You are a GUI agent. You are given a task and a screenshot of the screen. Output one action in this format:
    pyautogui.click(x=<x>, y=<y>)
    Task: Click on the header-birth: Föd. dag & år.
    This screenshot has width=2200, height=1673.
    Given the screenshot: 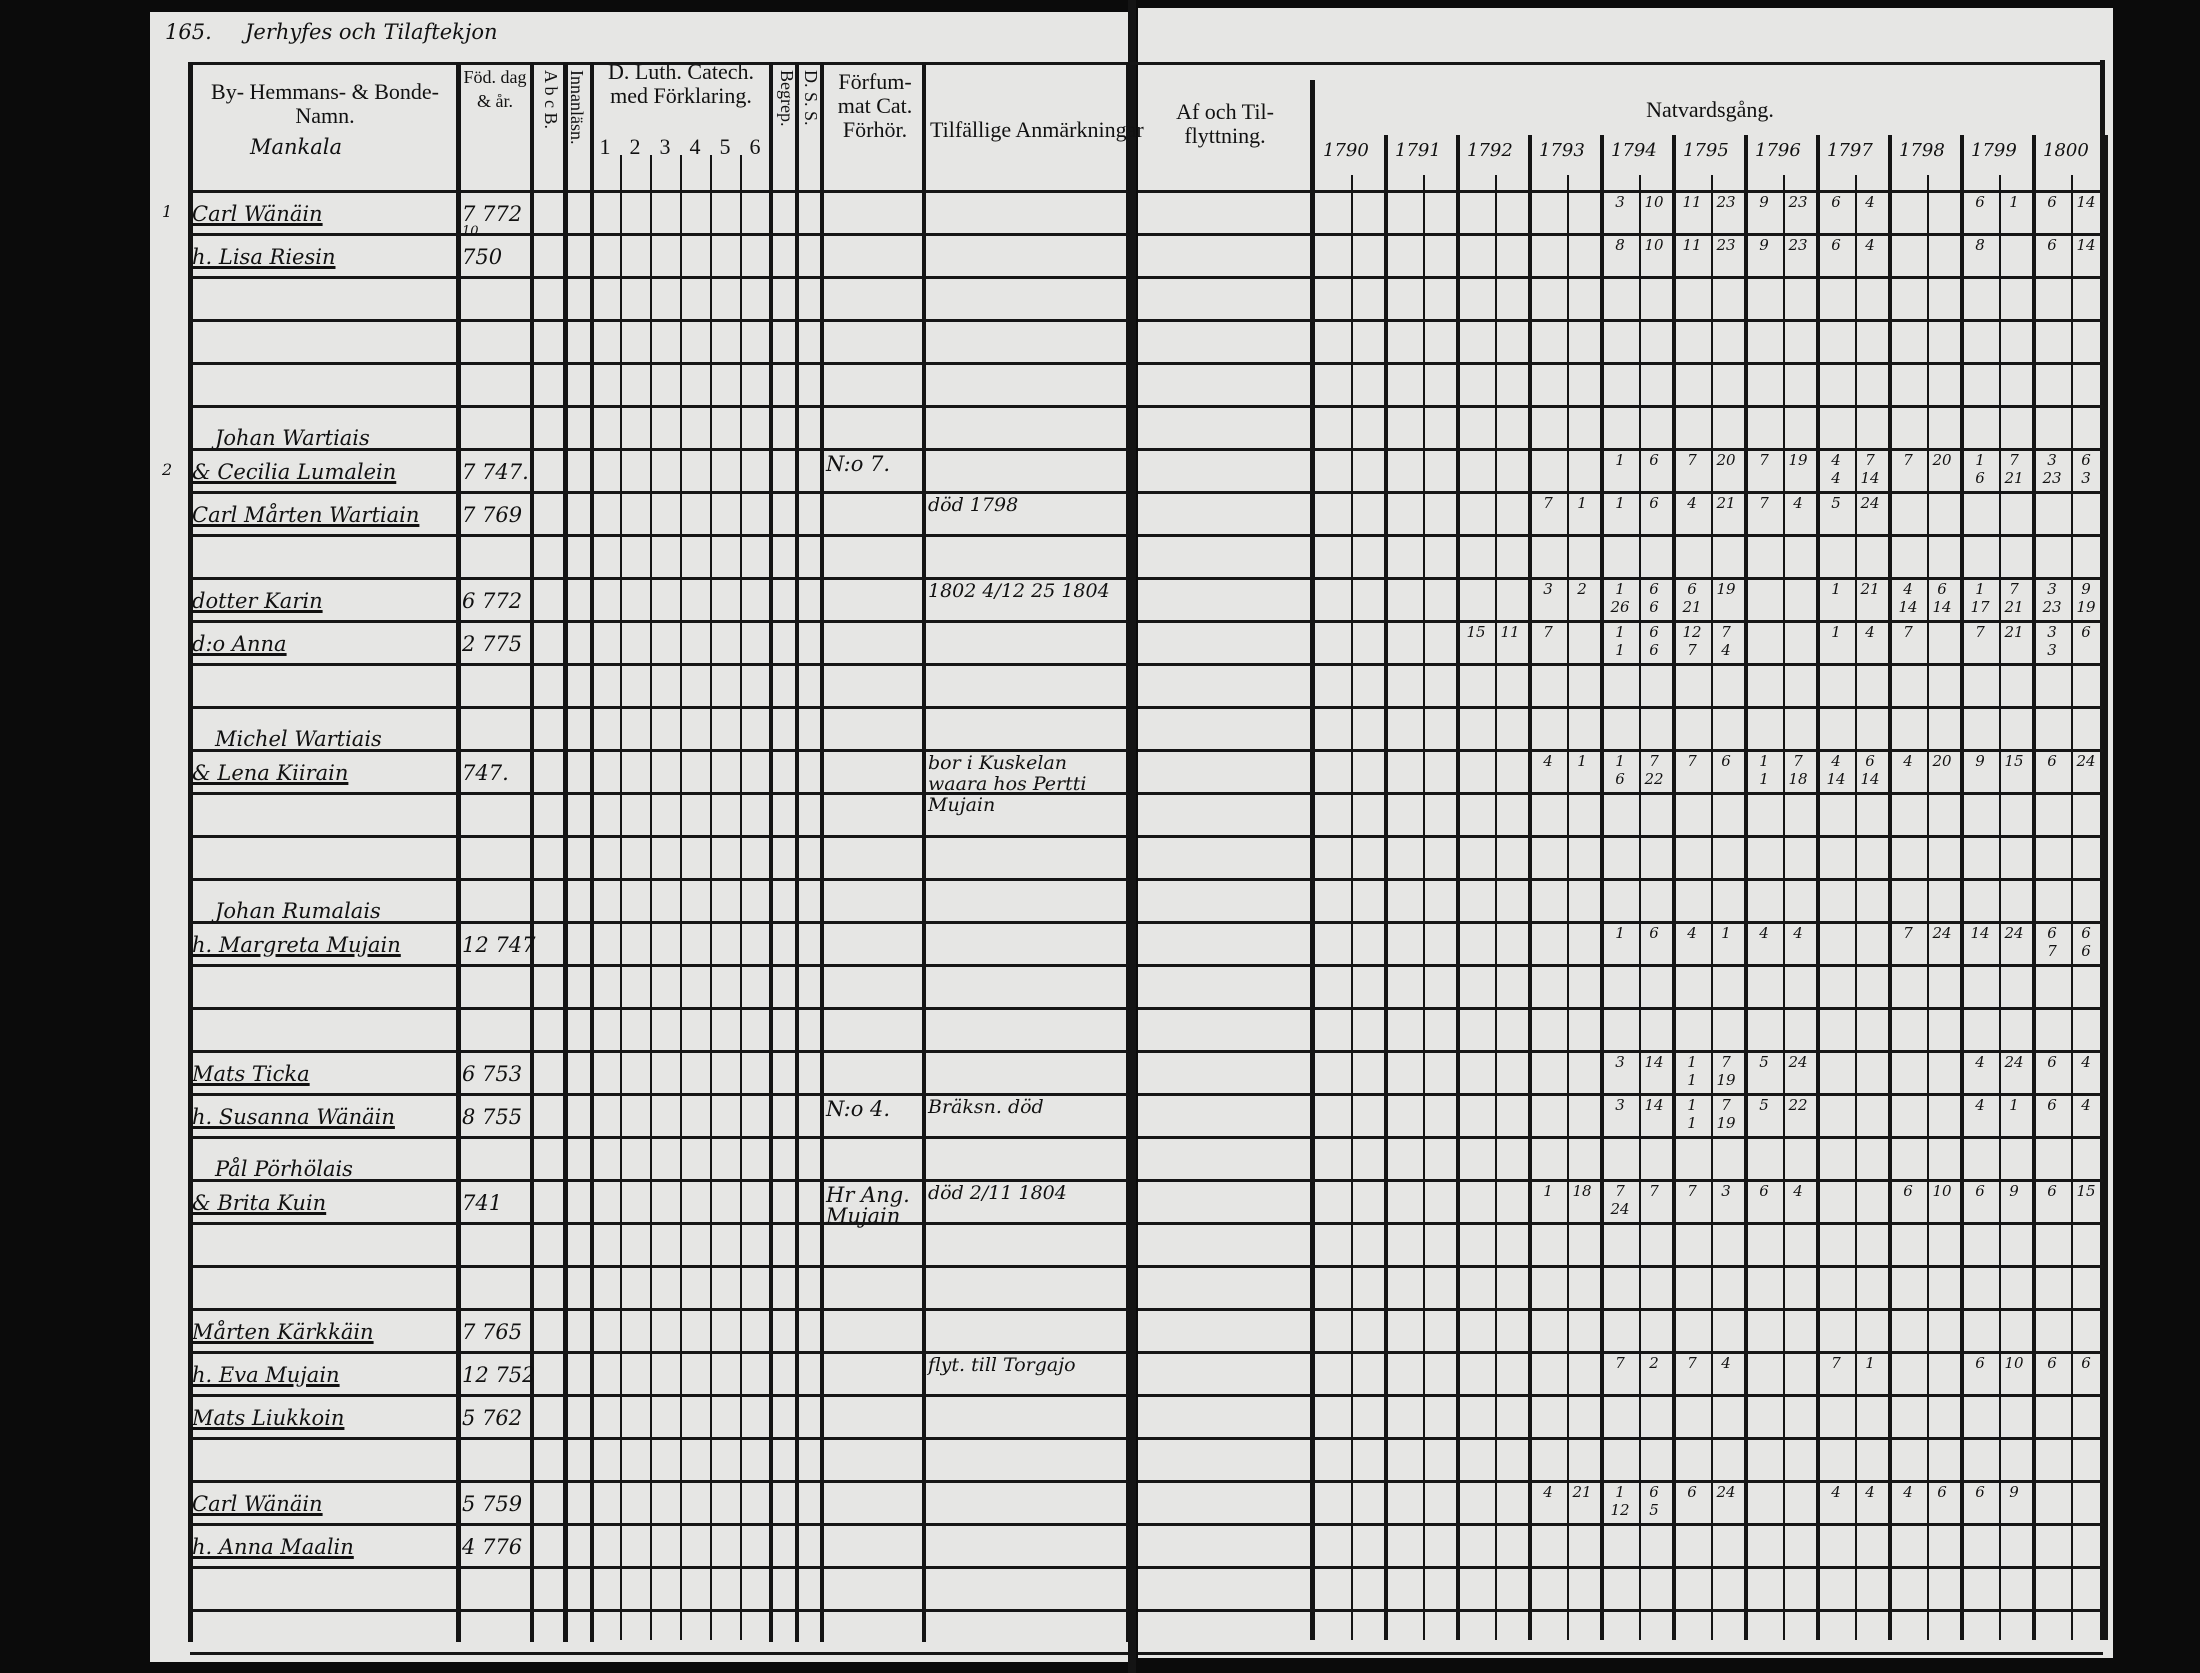 What is the action you would take?
    pyautogui.click(x=495, y=89)
    